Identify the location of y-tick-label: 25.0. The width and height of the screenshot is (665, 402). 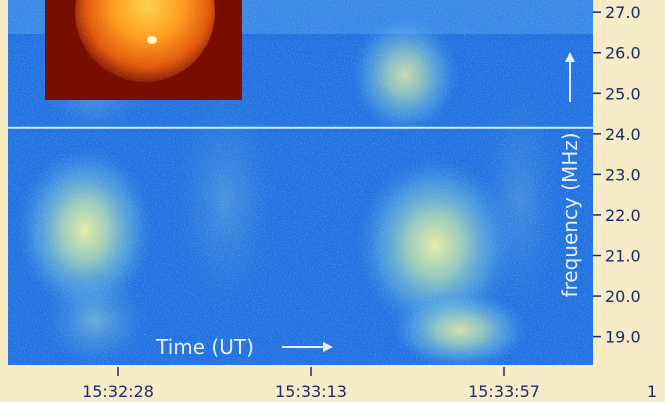
(623, 93).